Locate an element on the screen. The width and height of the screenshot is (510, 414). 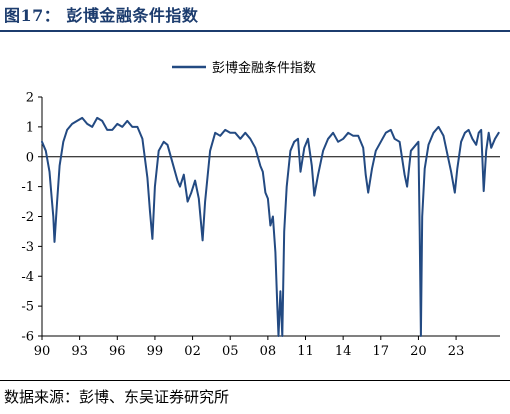
legend: 彭博金融条件指数 is located at coordinates (244, 68).